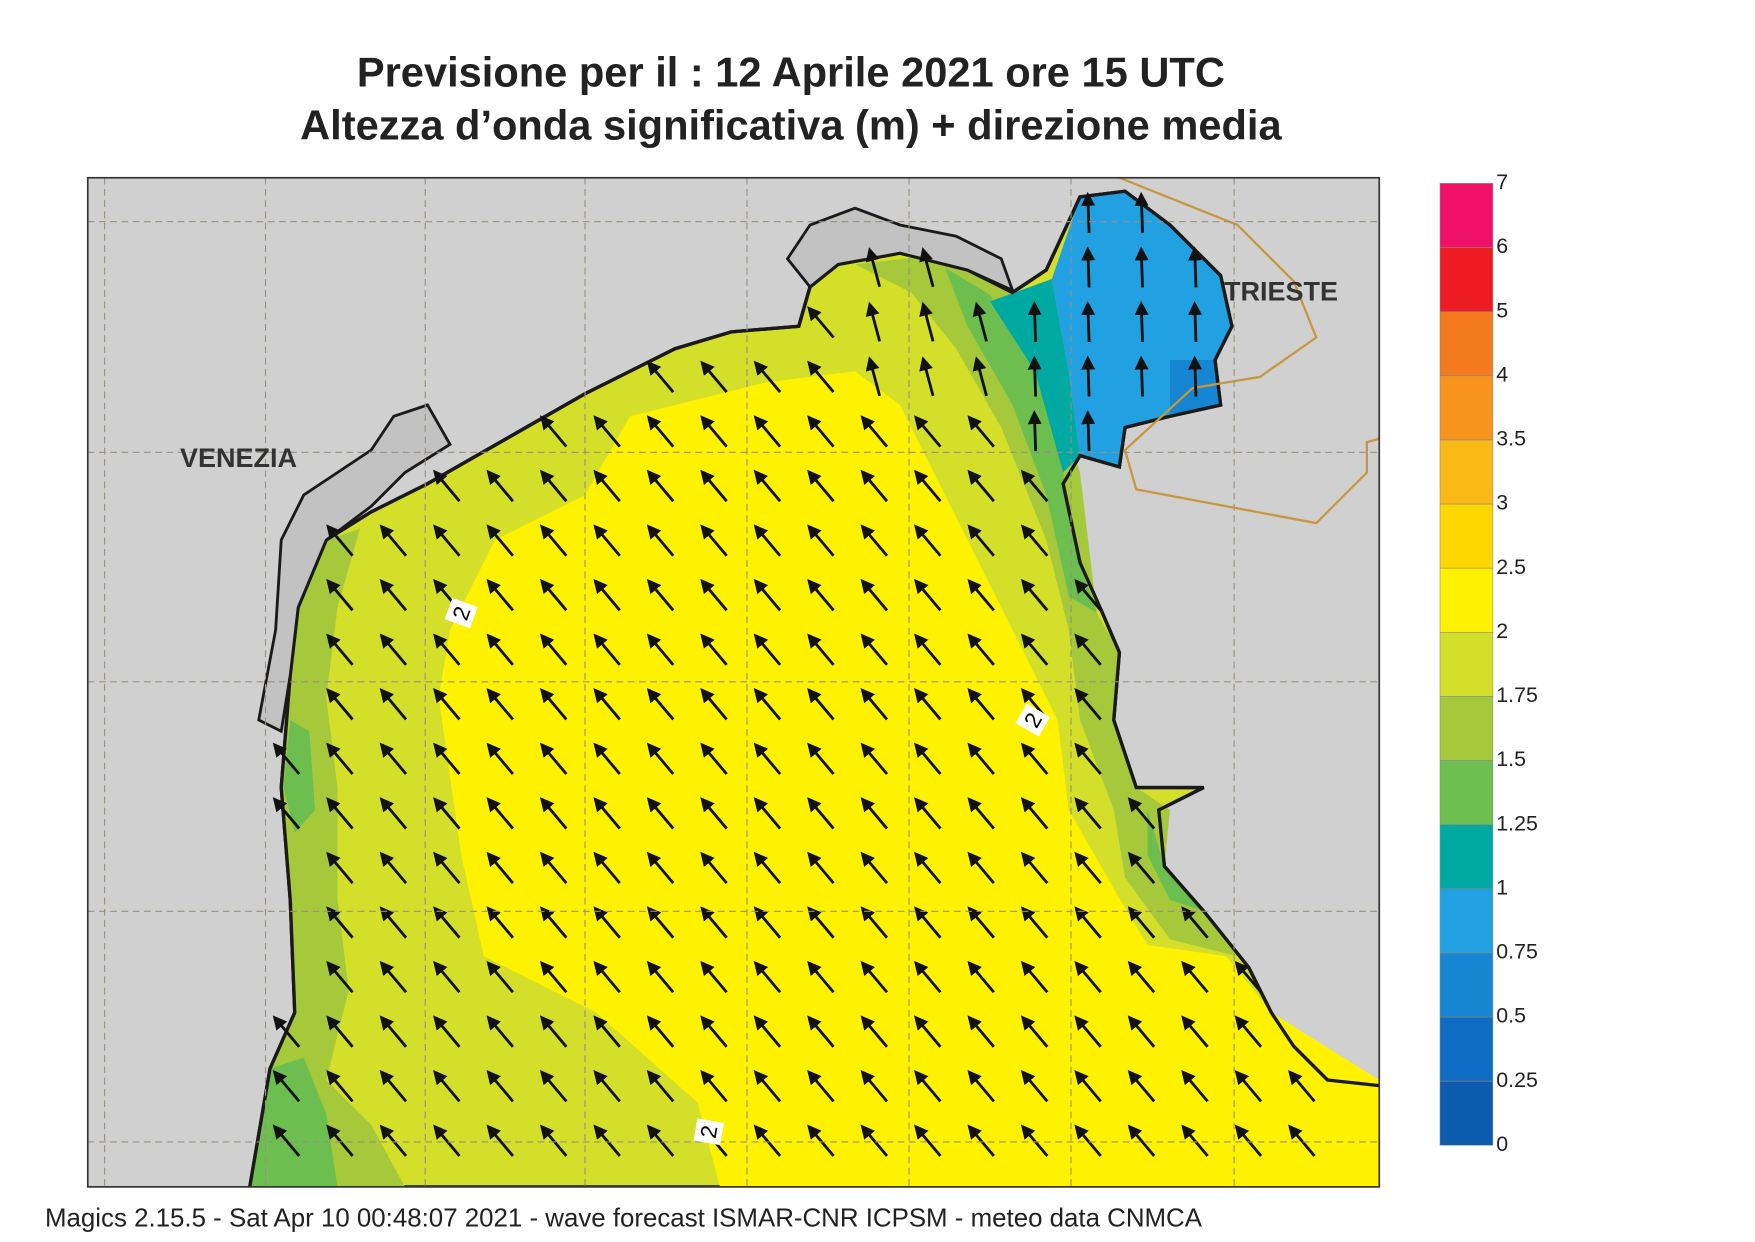  What do you see at coordinates (1033, 720) in the screenshot?
I see `contour-label: 2` at bounding box center [1033, 720].